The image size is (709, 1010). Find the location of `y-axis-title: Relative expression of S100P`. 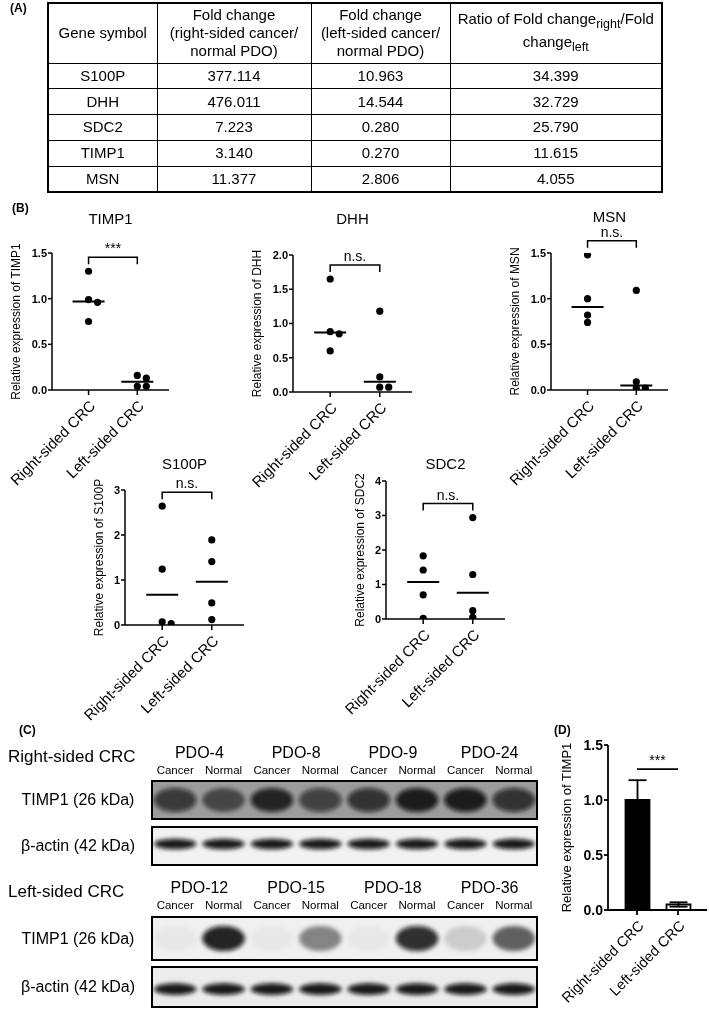

y-axis-title: Relative expression of S100P is located at coordinates (98, 557).